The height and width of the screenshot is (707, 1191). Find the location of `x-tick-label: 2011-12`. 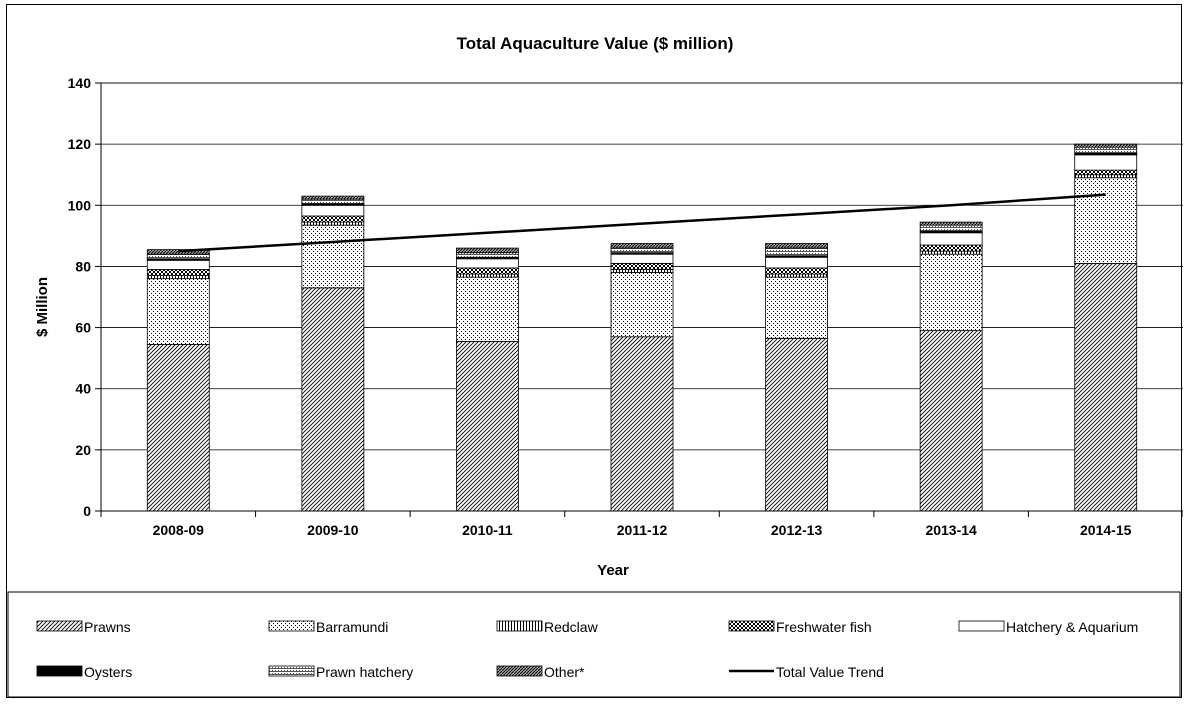

x-tick-label: 2011-12 is located at coordinates (642, 530).